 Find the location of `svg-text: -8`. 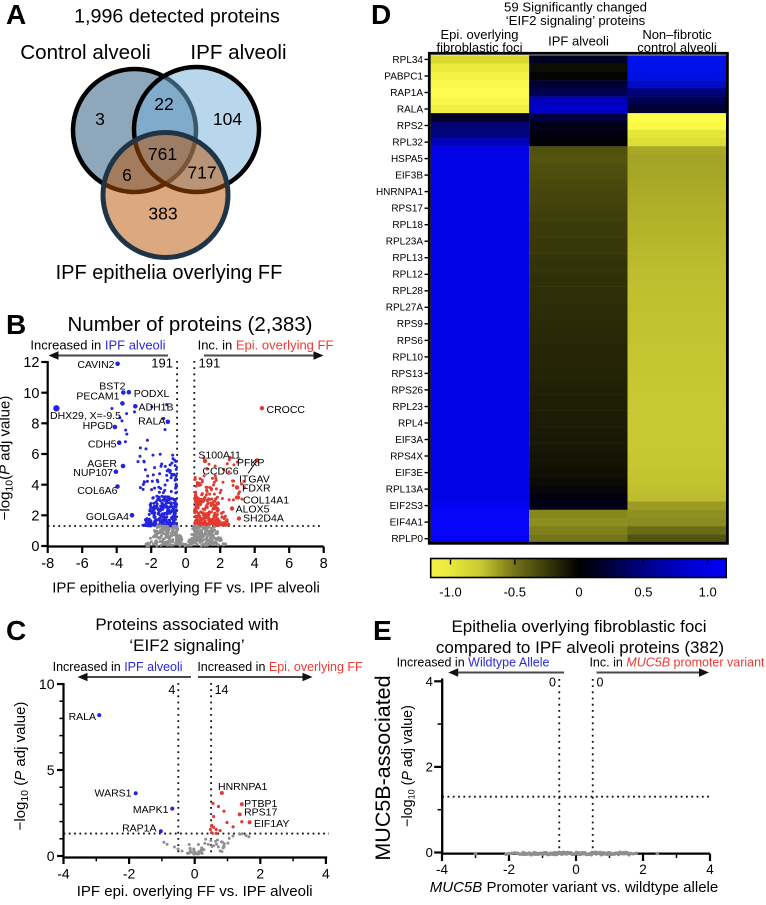

svg-text: -8 is located at coordinates (47, 564).